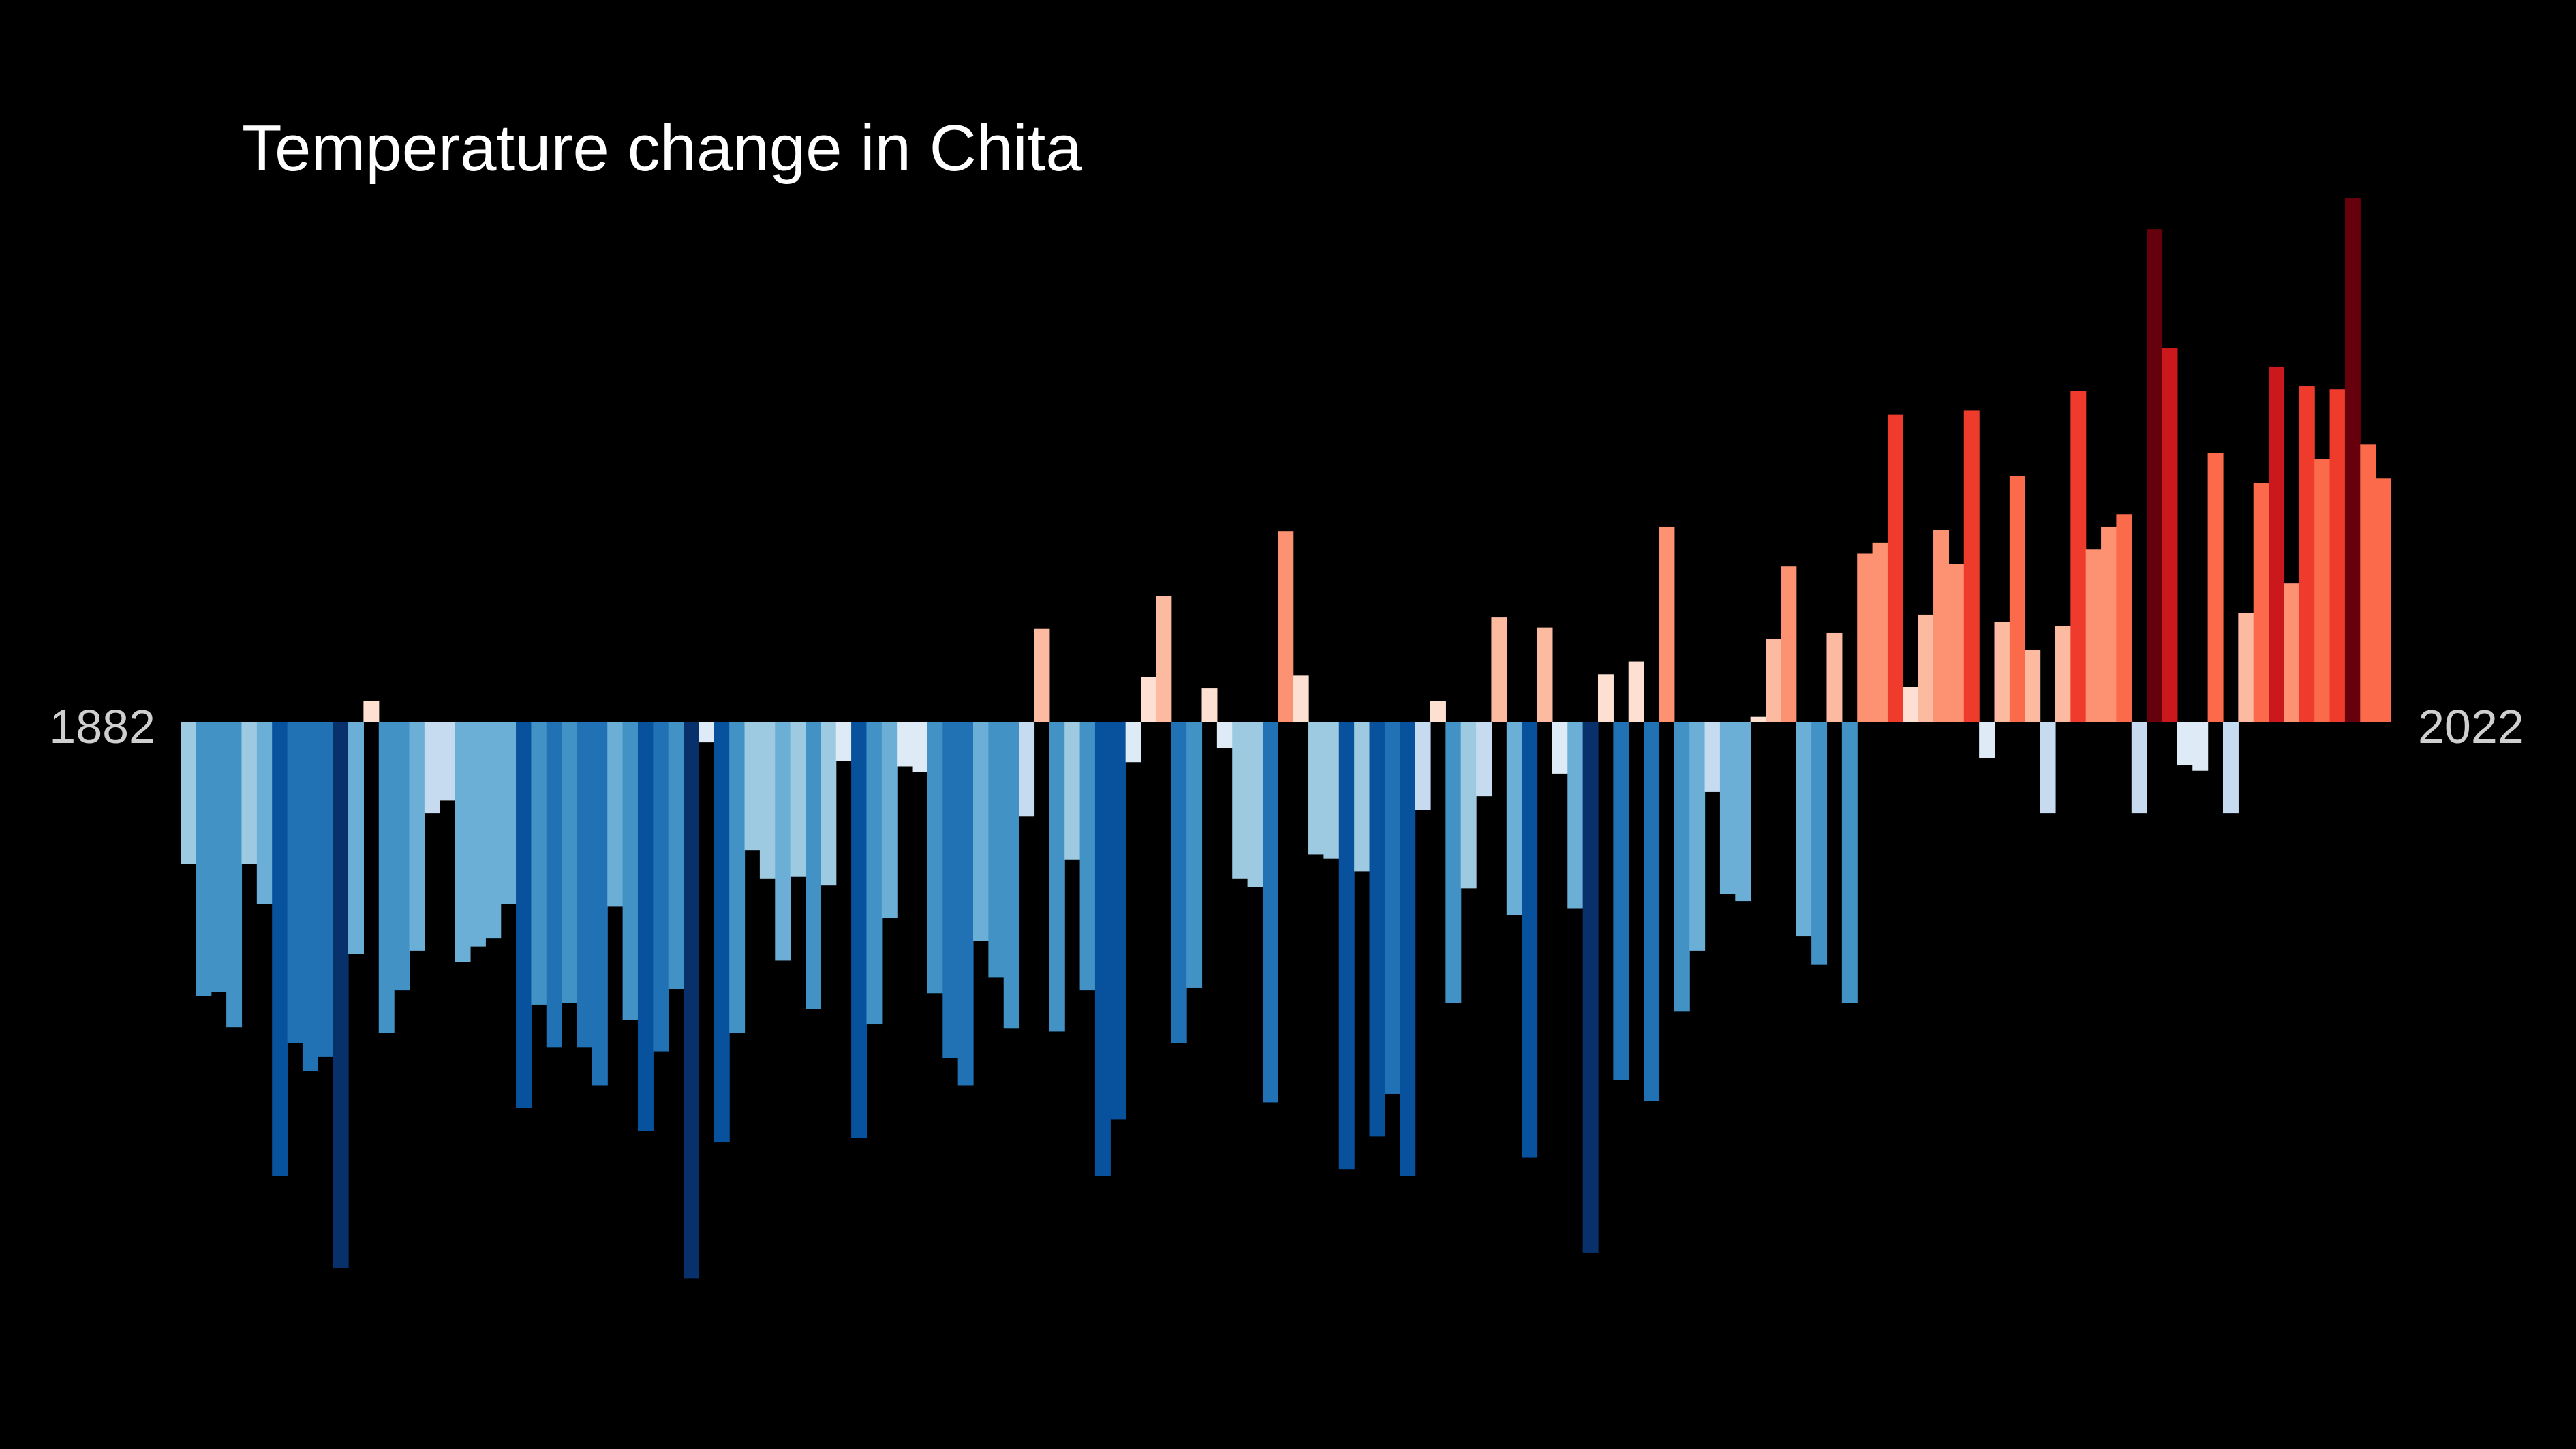  Describe the element at coordinates (1713, 757) in the screenshot. I see `bar-1982` at that location.